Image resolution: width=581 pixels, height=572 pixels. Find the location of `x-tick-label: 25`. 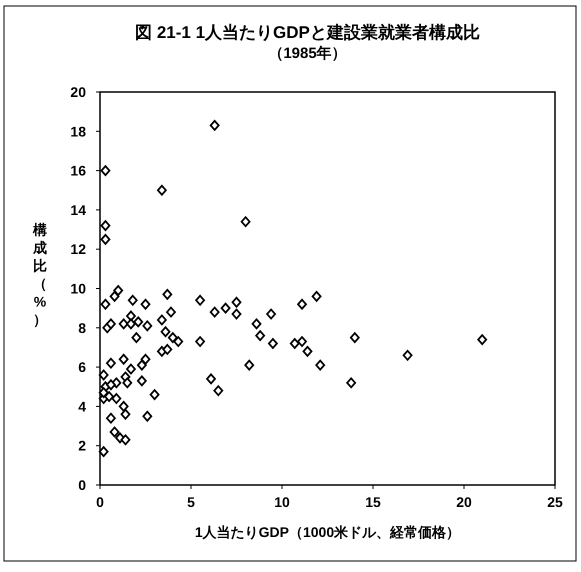

x-tick-label: 25 is located at coordinates (555, 502).